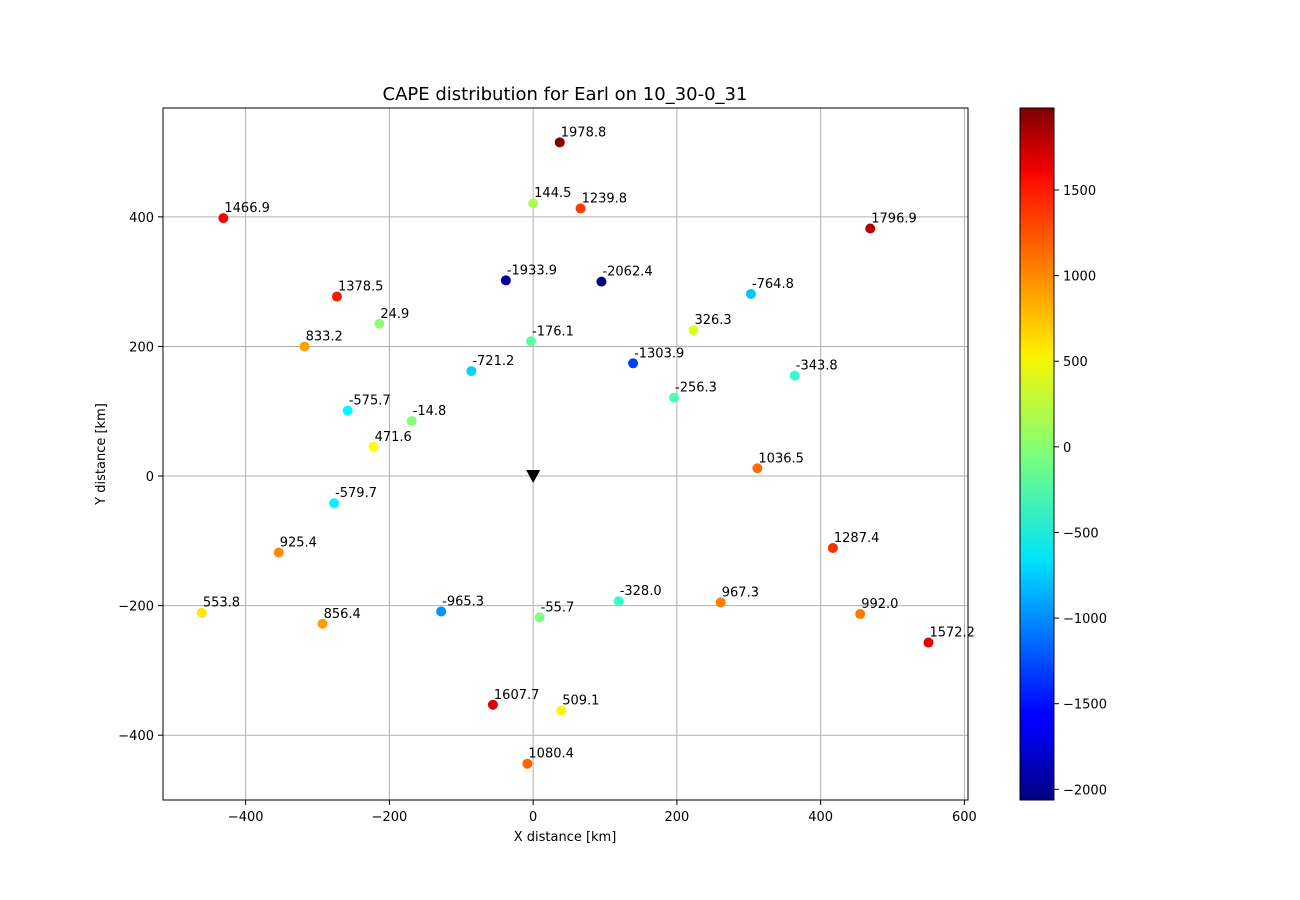  What do you see at coordinates (141, 347) in the screenshot?
I see `y-tick-label: 200` at bounding box center [141, 347].